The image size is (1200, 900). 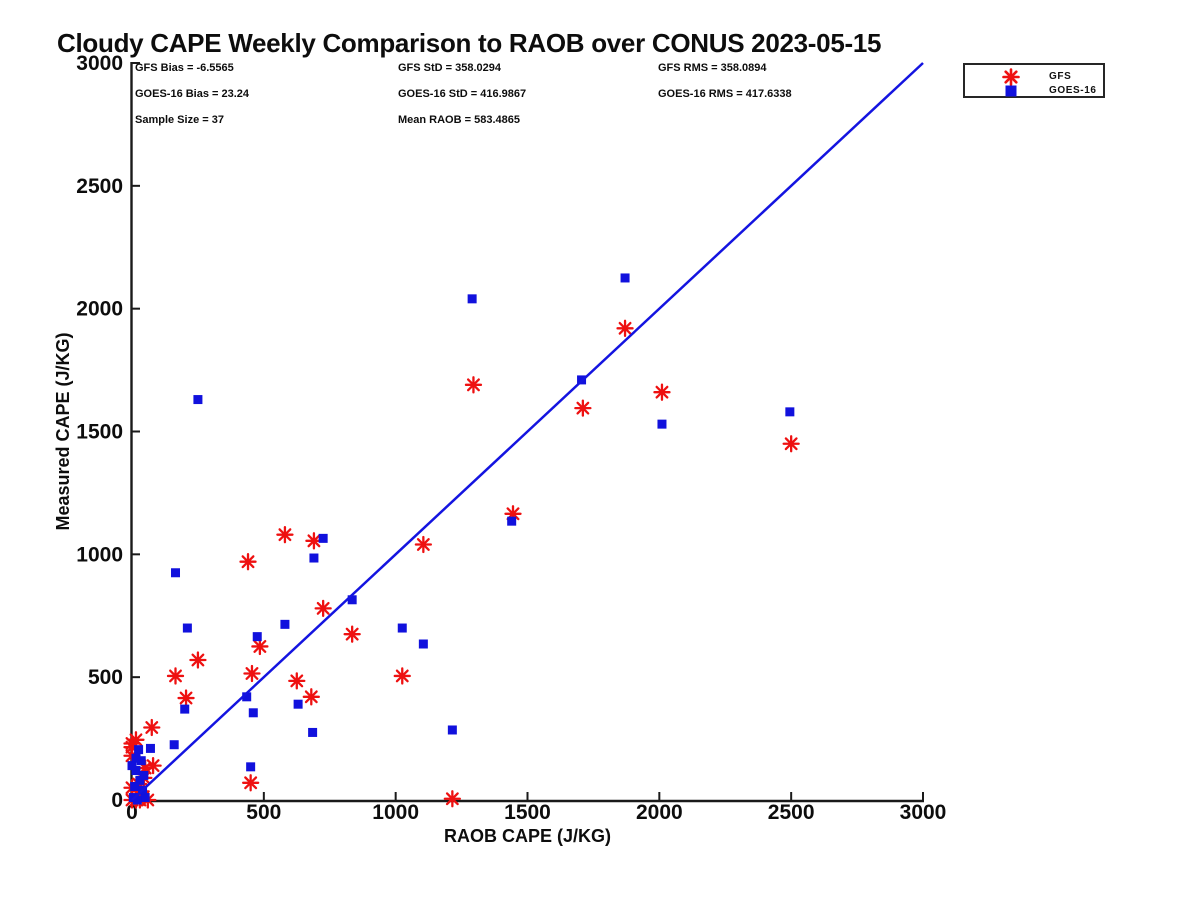 I want to click on y-tick-label: 1500, so click(x=99, y=432).